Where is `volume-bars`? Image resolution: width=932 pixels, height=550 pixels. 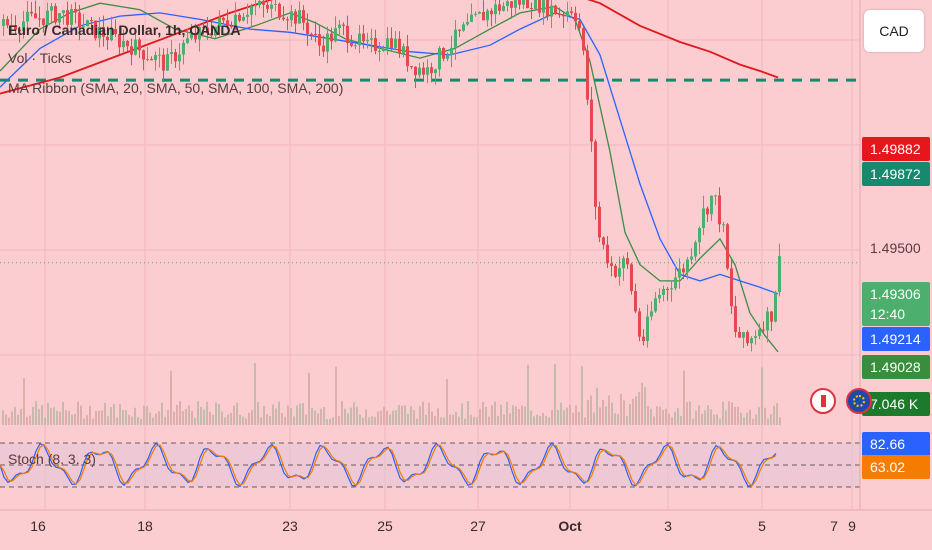 volume-bars is located at coordinates (391, 394).